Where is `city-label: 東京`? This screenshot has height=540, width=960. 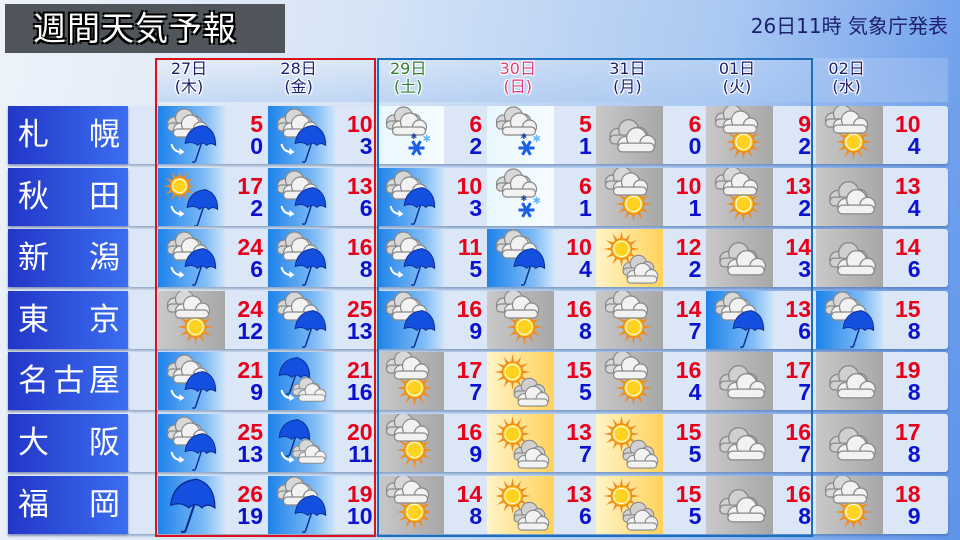 city-label: 東京 is located at coordinates (68, 319).